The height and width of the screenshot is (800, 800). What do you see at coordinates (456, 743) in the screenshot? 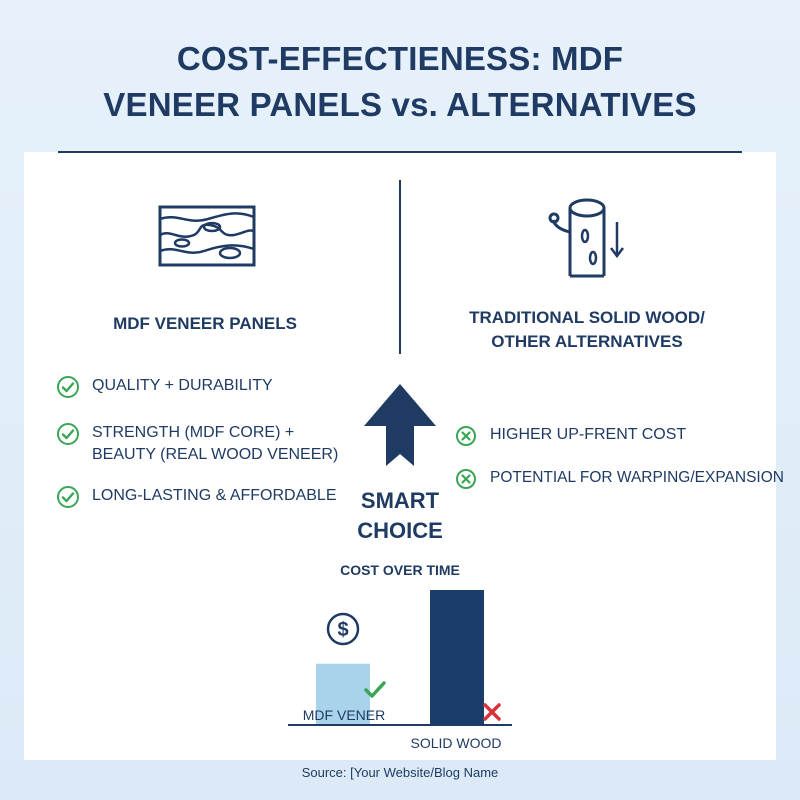
I see `bar-label-solid-wood: SOLID WOOD` at bounding box center [456, 743].